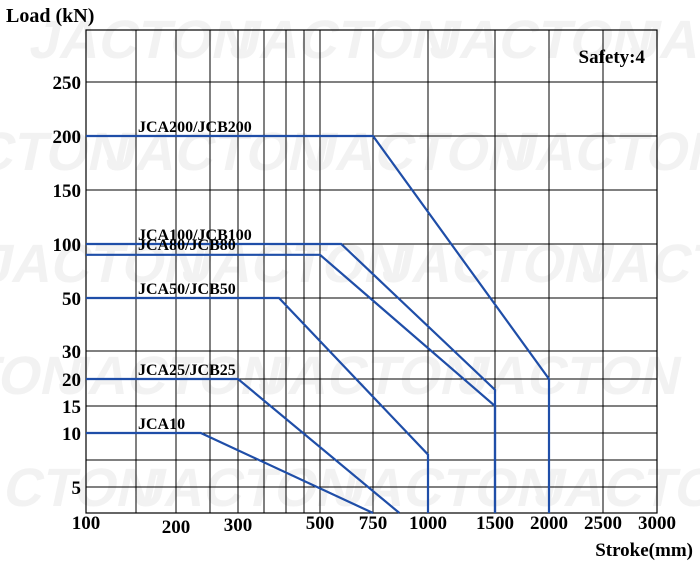 The image size is (700, 566). I want to click on x-tick-label: 300, so click(238, 525).